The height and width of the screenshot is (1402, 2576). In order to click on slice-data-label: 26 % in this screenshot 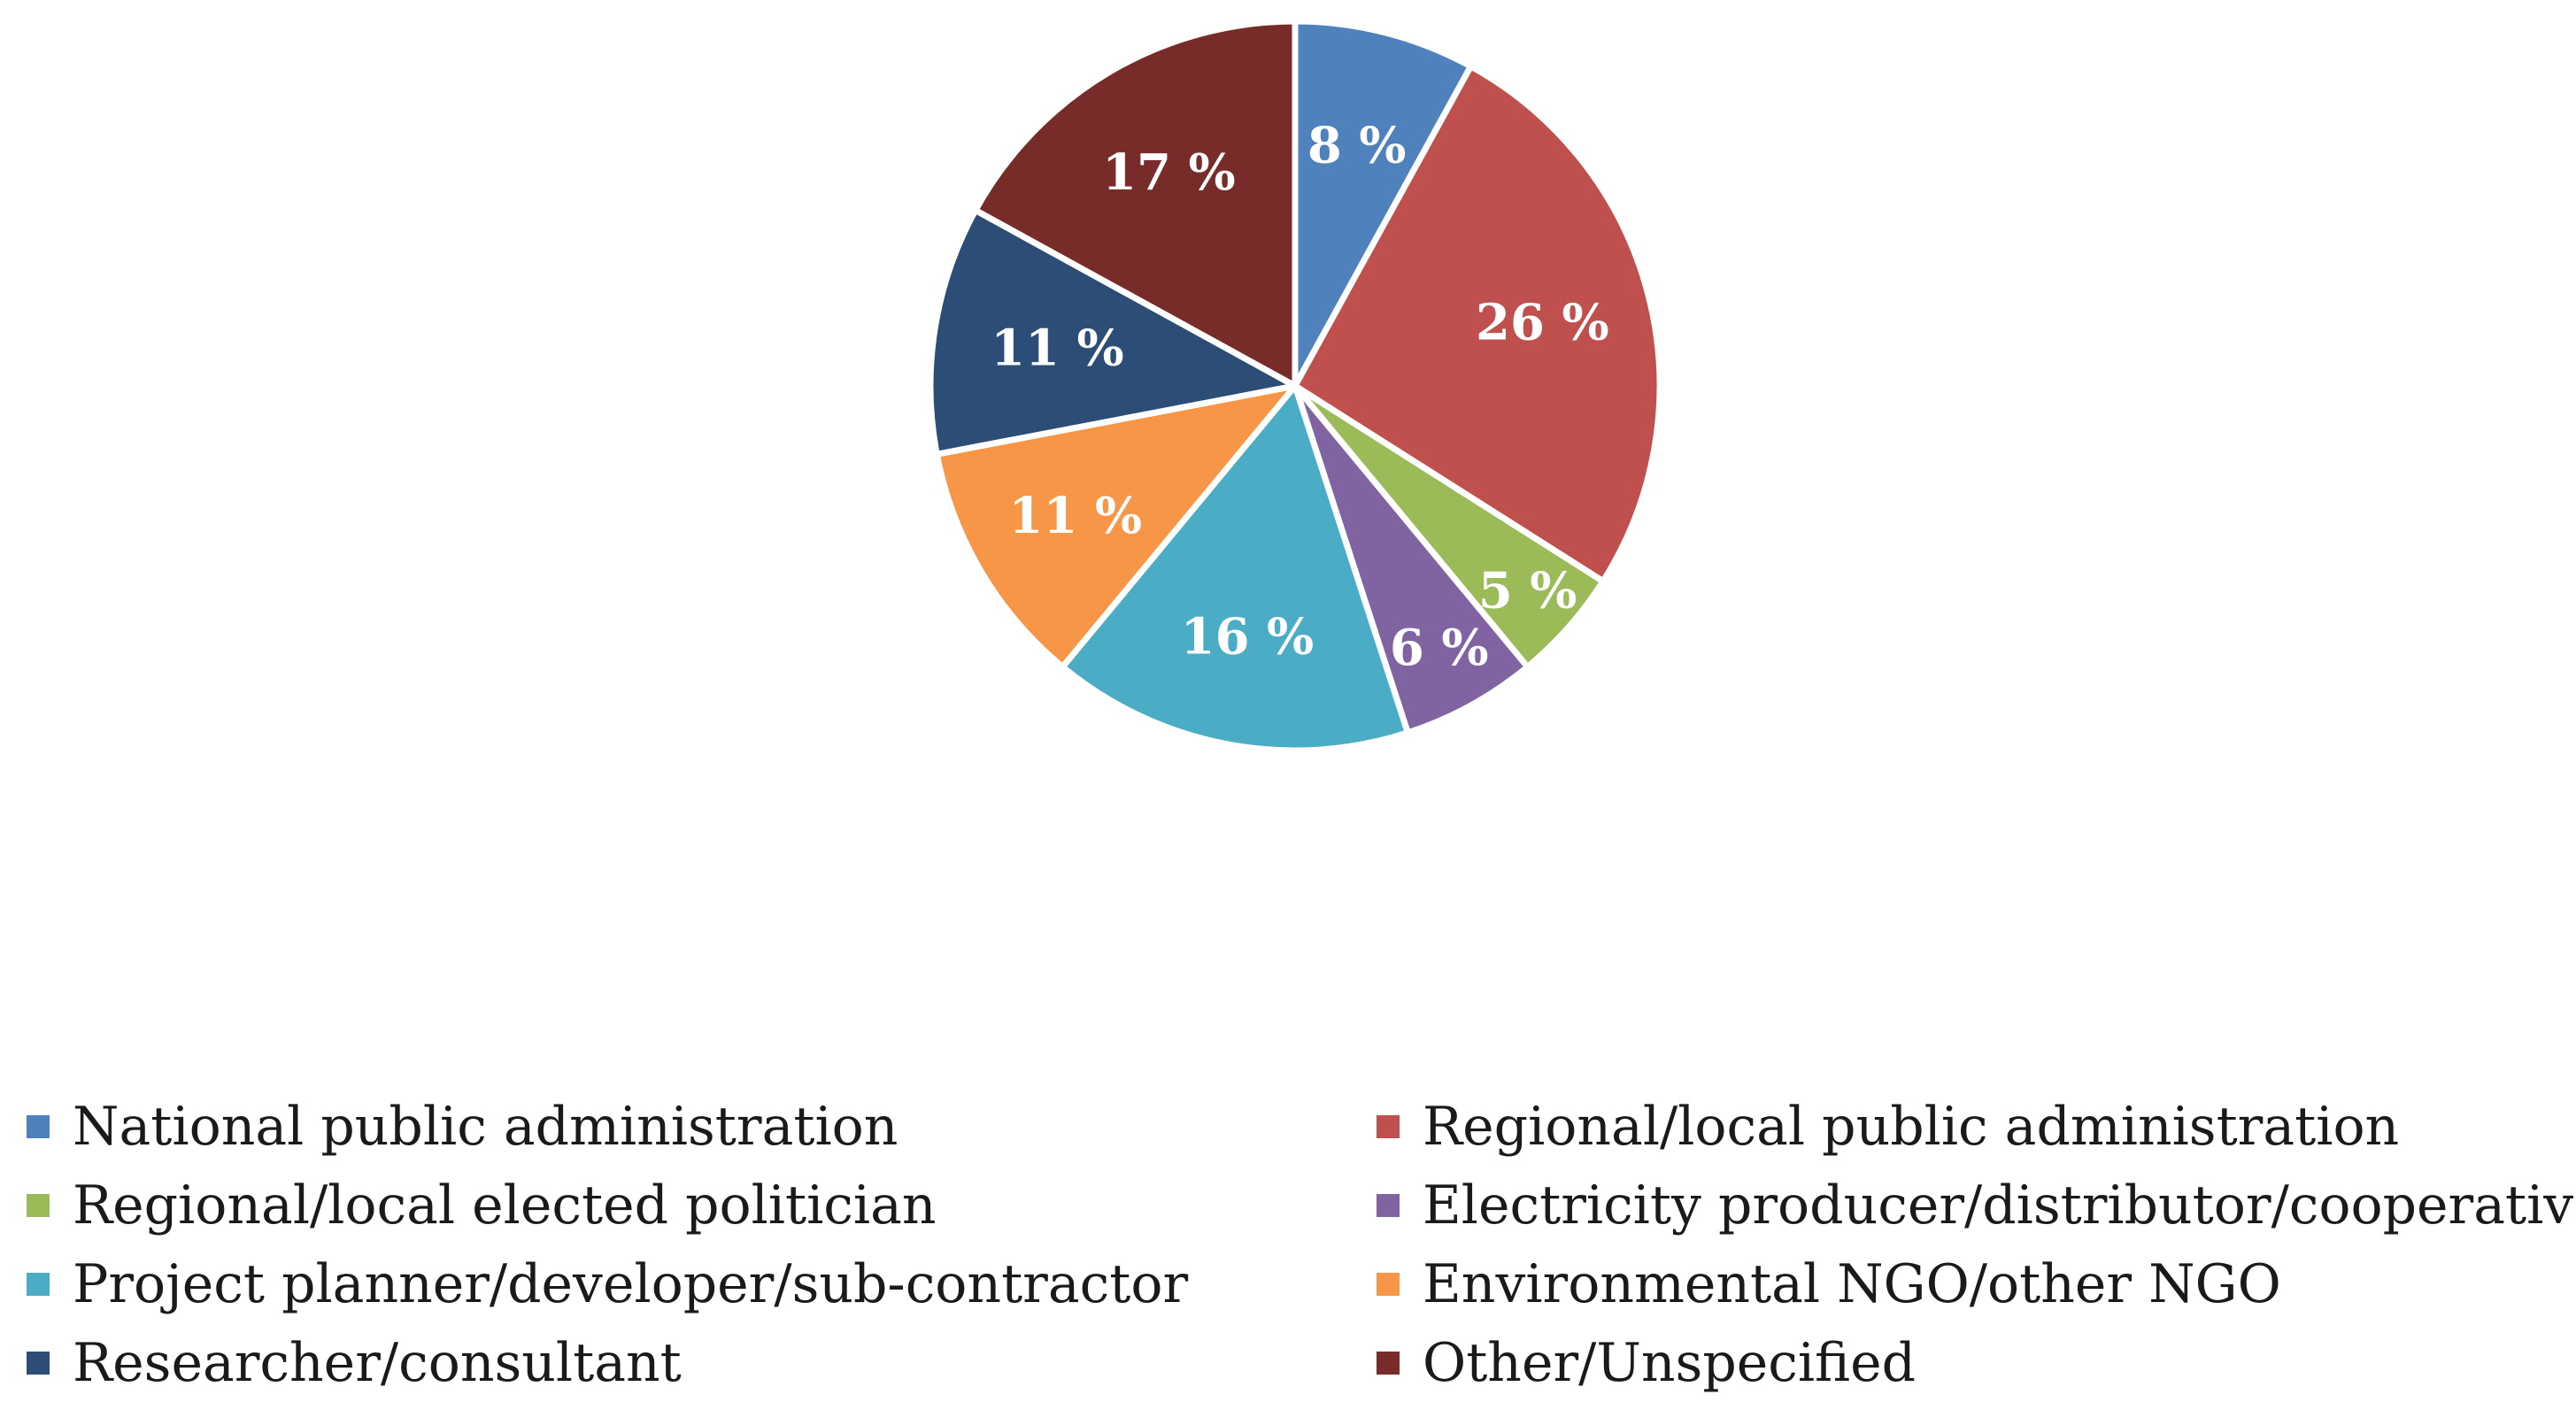, I will do `click(1542, 322)`.